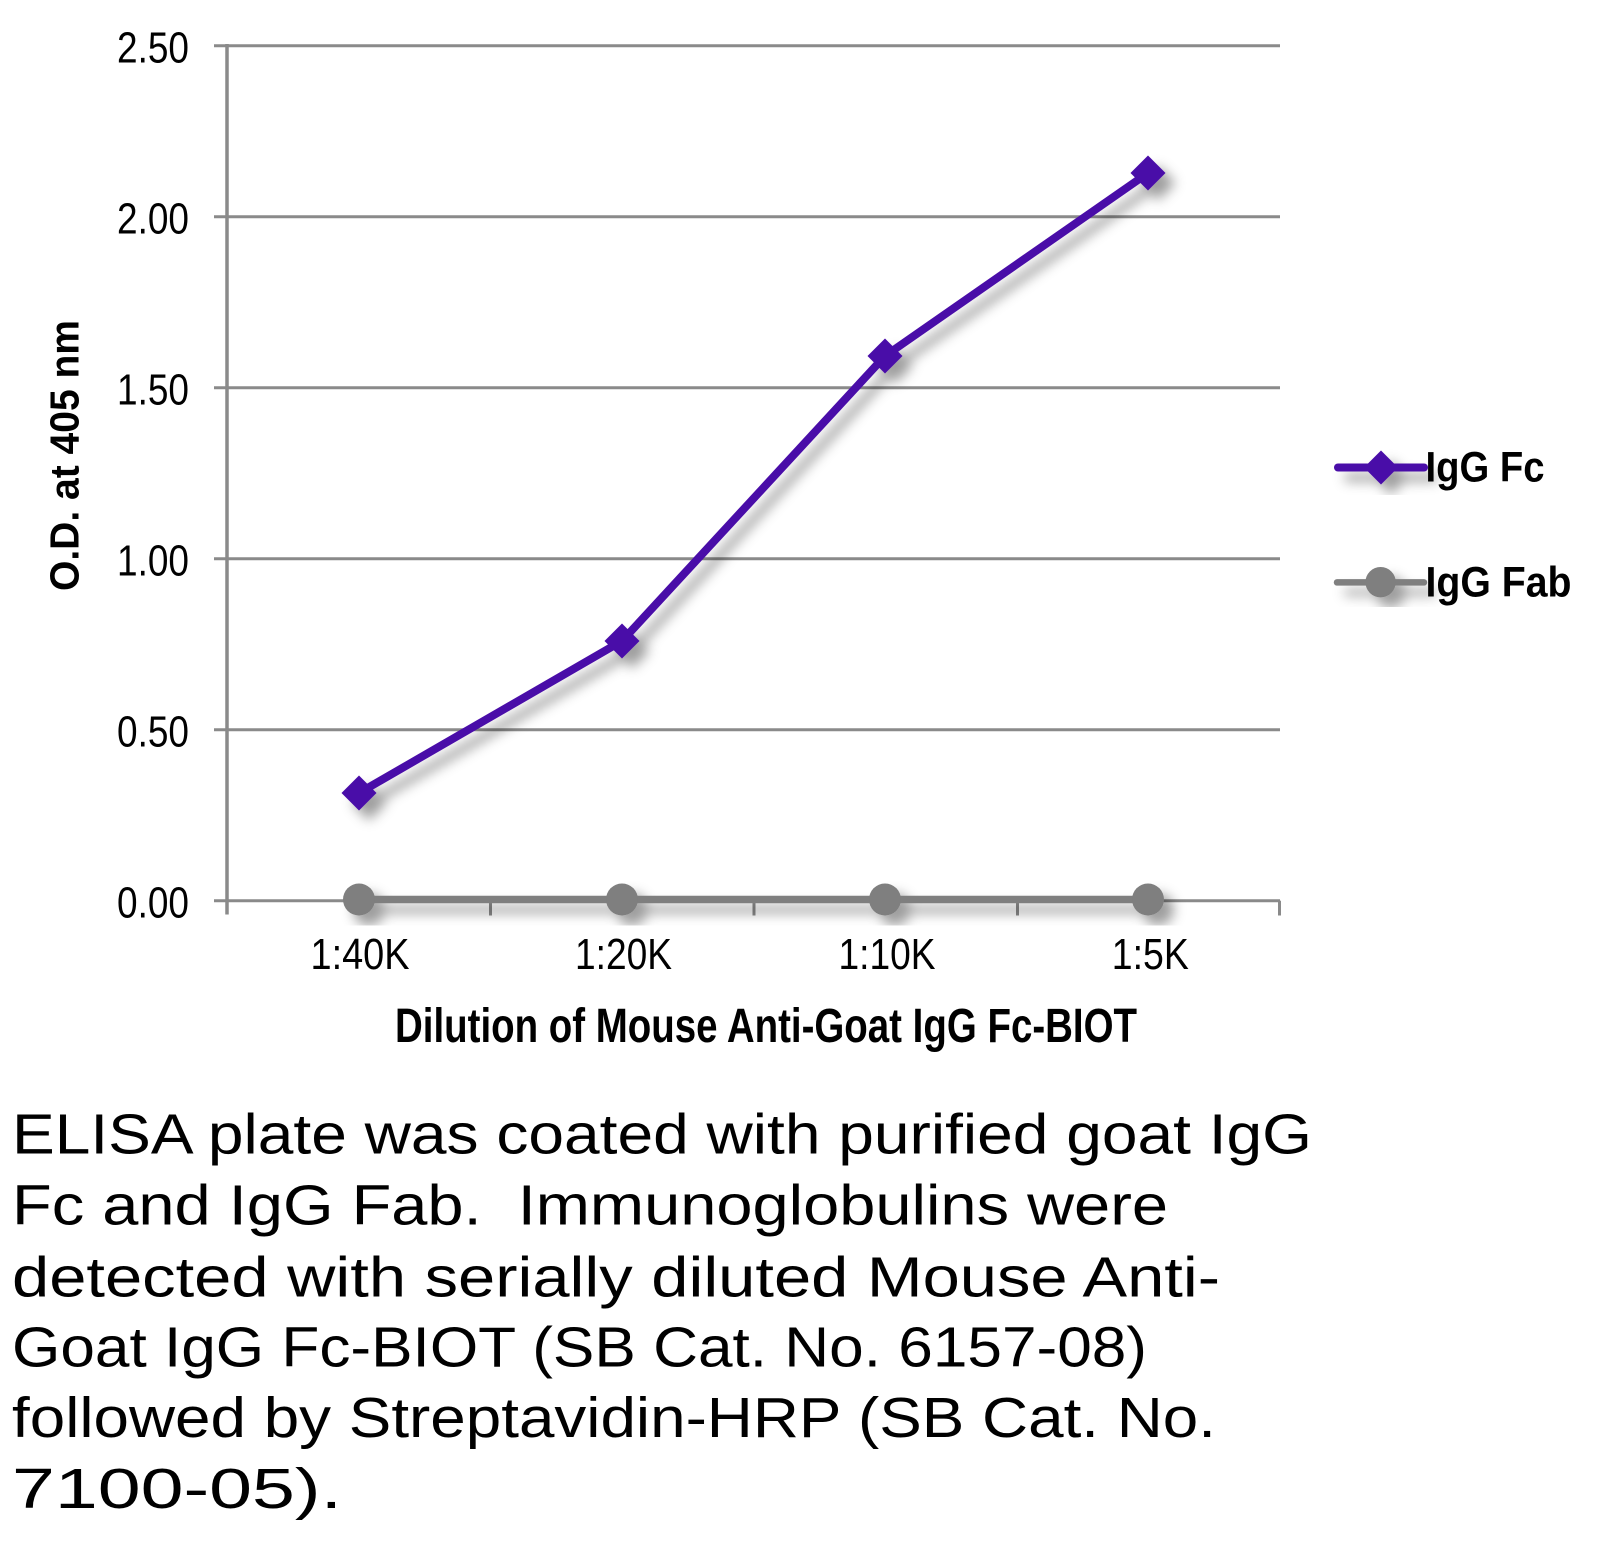 The width and height of the screenshot is (1617, 1541). Describe the element at coordinates (153, 904) in the screenshot. I see `svg-text: 0.00` at that location.